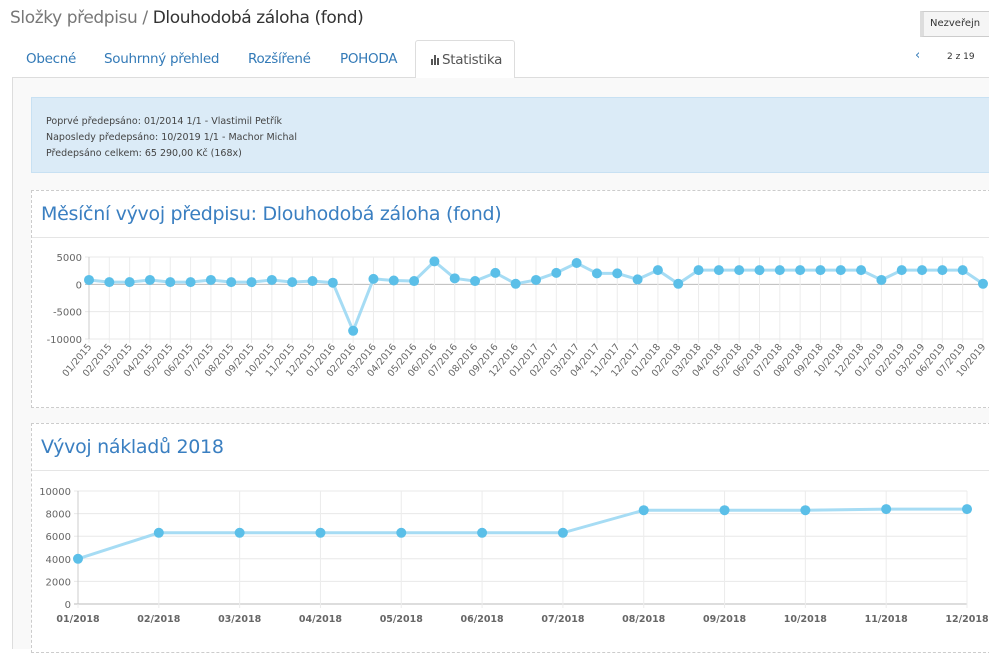 The height and width of the screenshot is (654, 989). Describe the element at coordinates (563, 619) in the screenshot. I see `x-tick-label: 07/2018` at that location.